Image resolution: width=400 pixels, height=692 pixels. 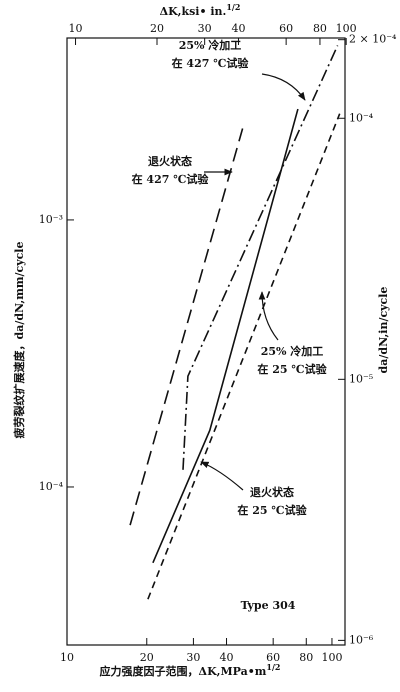 What do you see at coordinates (147, 657) in the screenshot?
I see `x-tick-label: 20` at bounding box center [147, 657].